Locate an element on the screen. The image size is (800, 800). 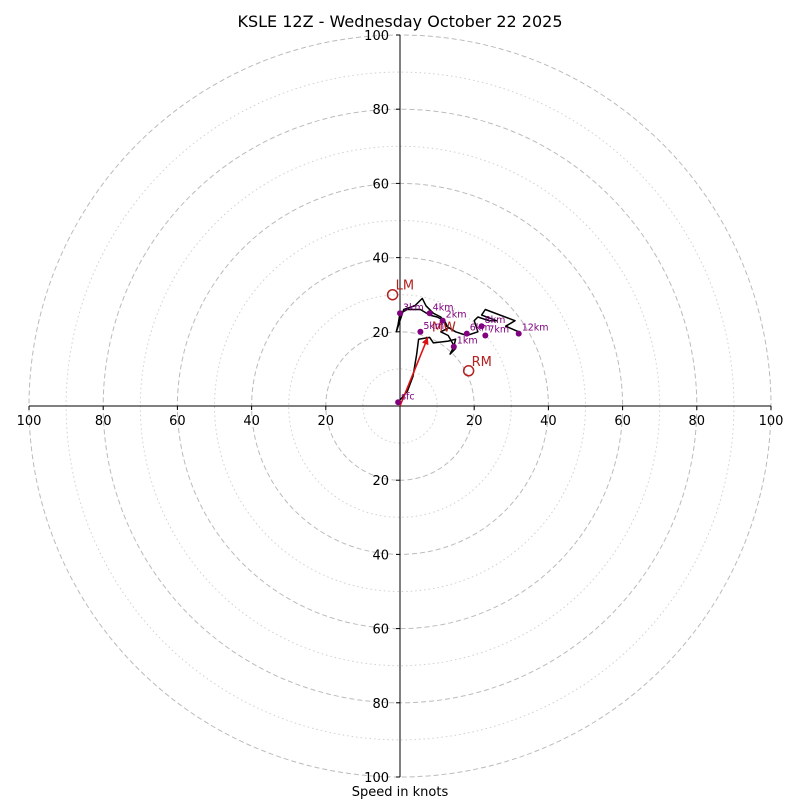
height-label-8km: 8km is located at coordinates (495, 320).